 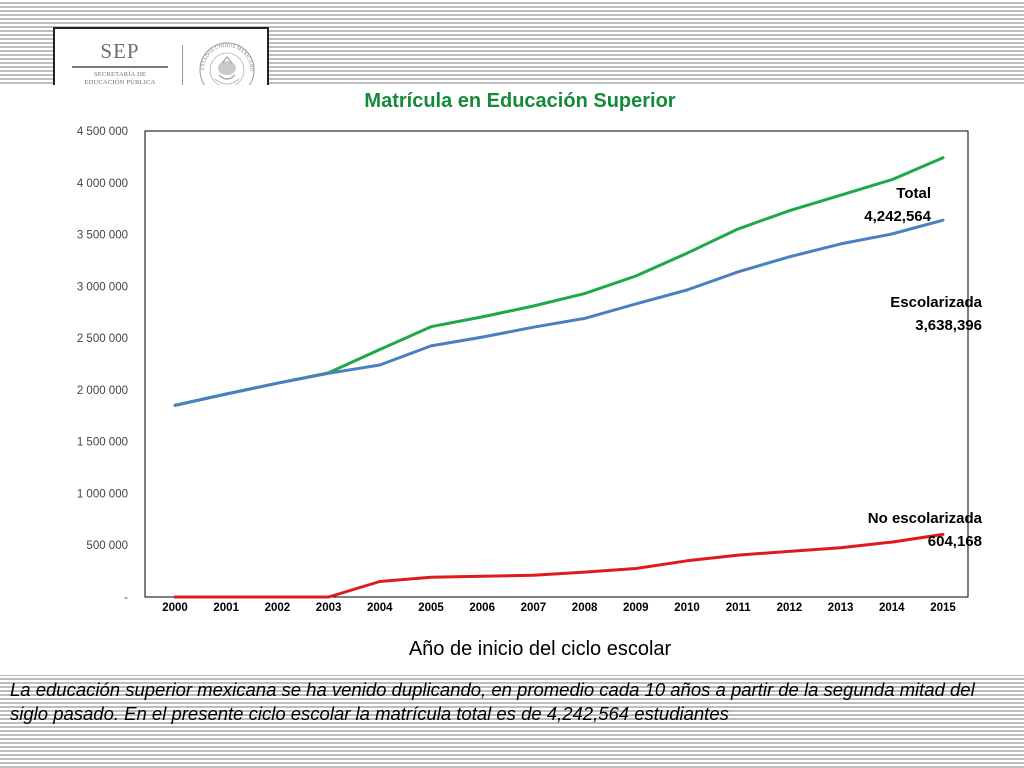 What do you see at coordinates (585, 608) in the screenshot?
I see `x-tick-label: 2008` at bounding box center [585, 608].